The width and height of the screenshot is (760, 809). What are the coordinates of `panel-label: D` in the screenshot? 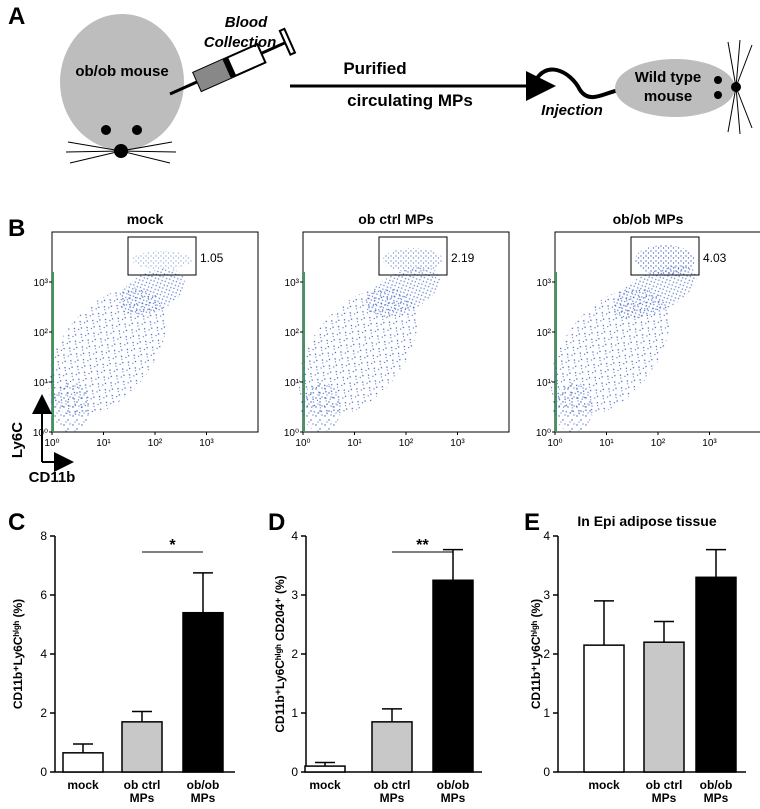 It's located at (276, 522).